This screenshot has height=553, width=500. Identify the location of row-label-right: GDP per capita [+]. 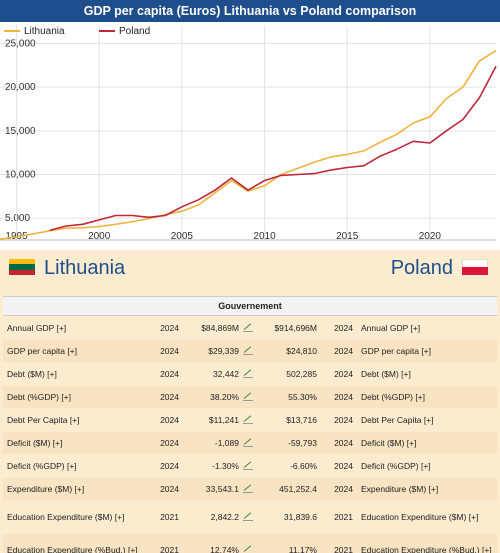
(396, 350).